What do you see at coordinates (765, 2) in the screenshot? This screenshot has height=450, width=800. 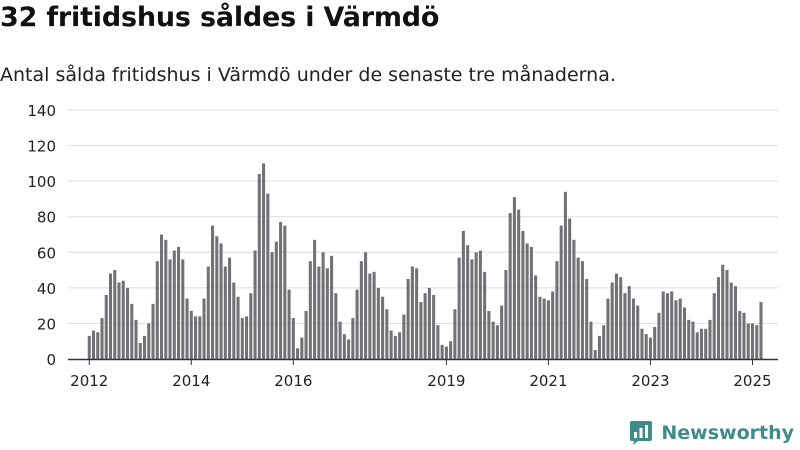 I see `data-label: 32` at bounding box center [765, 2].